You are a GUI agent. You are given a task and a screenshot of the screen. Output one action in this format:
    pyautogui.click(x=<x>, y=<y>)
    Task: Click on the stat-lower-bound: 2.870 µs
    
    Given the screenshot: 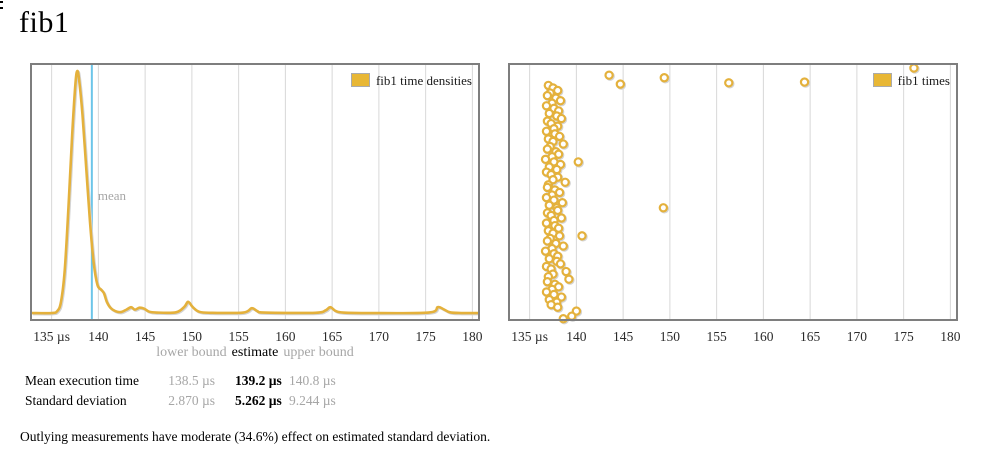 What is the action you would take?
    pyautogui.click(x=191, y=400)
    